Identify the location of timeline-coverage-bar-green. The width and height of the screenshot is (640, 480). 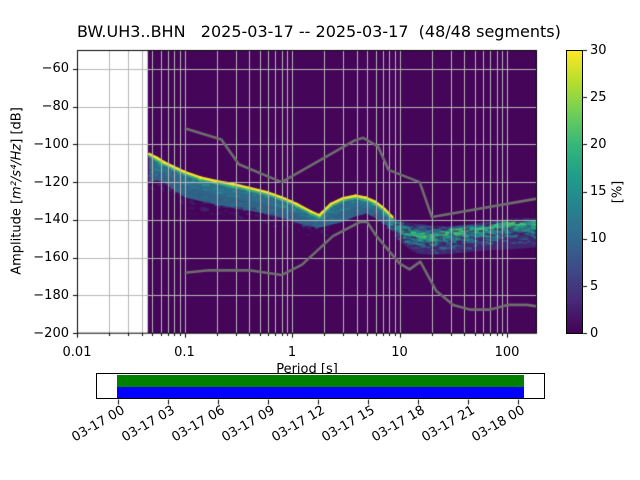
(320, 381).